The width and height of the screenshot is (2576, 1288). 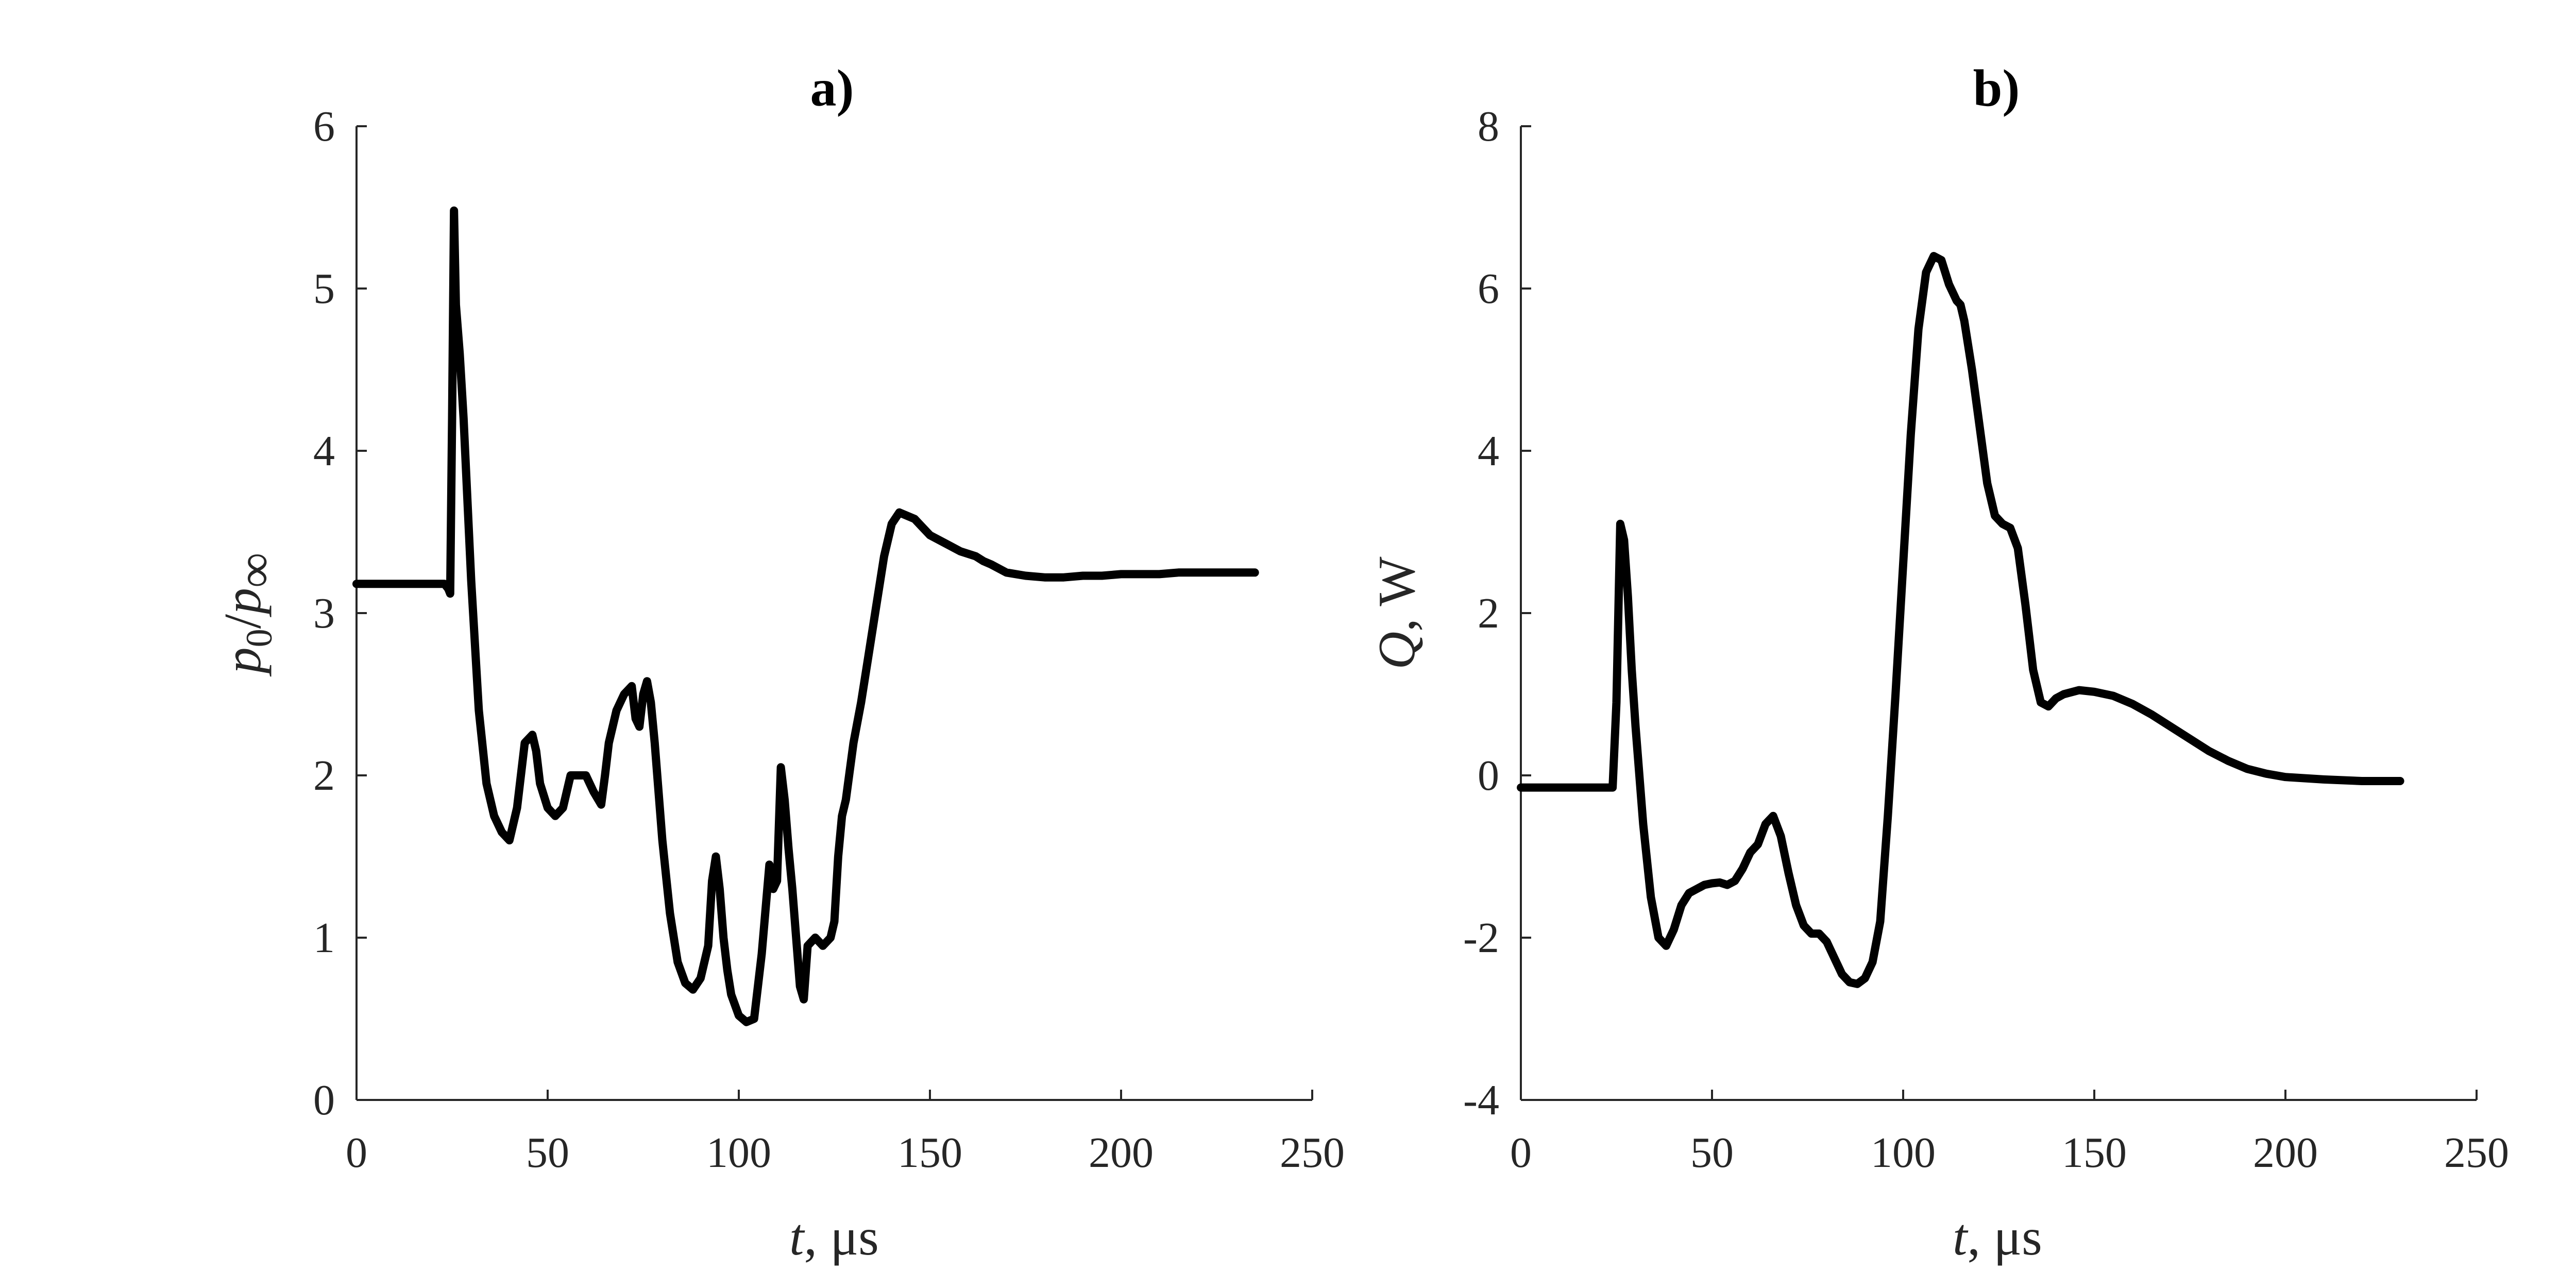 What do you see at coordinates (324, 127) in the screenshot?
I see `panel-a-y-tick-label: 6` at bounding box center [324, 127].